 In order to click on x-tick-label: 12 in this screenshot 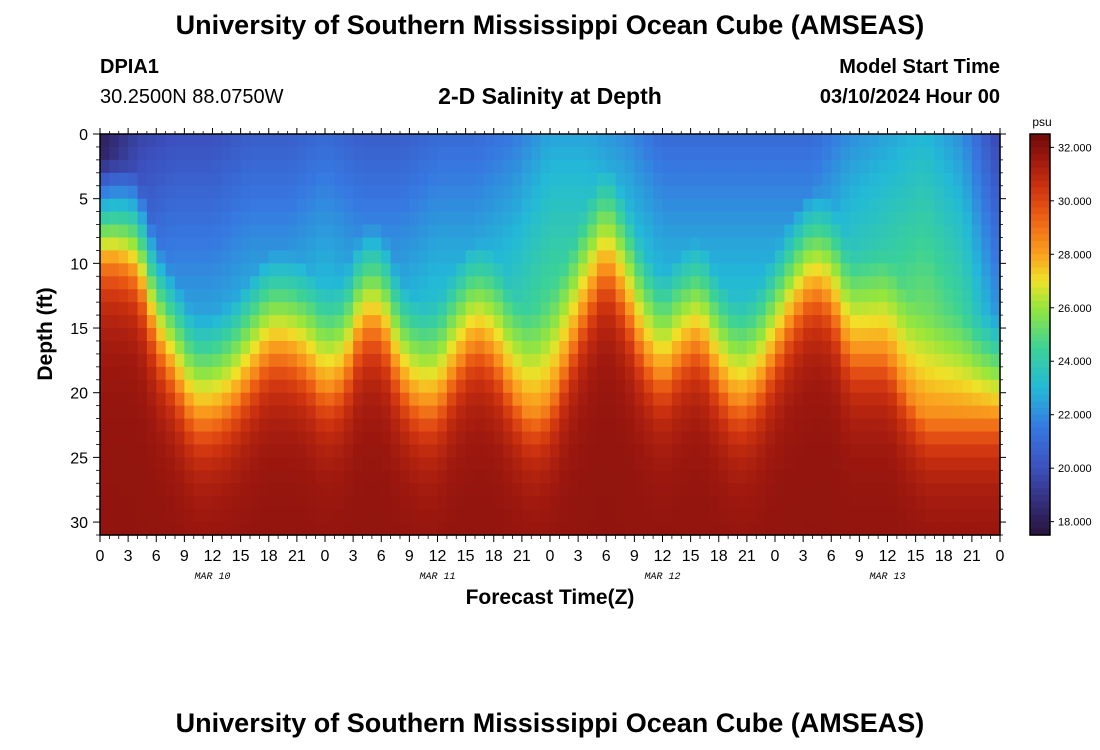, I will do `click(213, 556)`.